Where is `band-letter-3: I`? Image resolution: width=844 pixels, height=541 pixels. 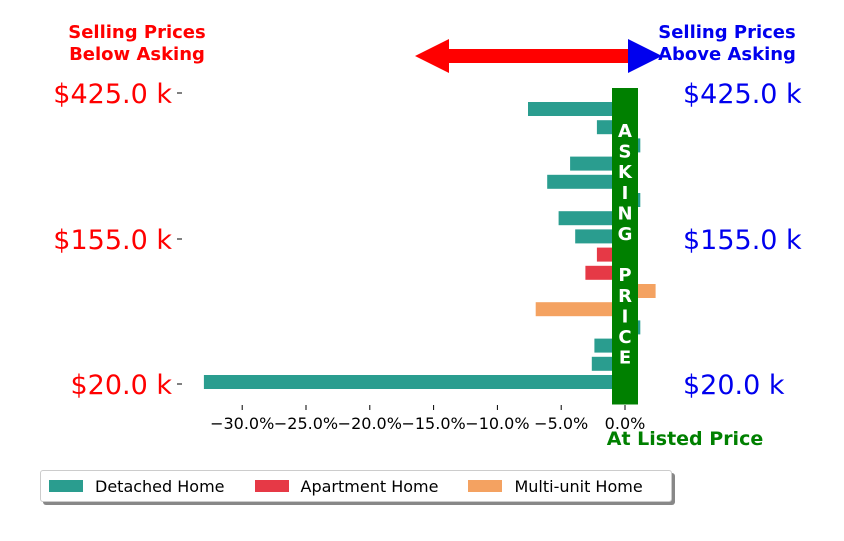 band-letter-3: I is located at coordinates (625, 193).